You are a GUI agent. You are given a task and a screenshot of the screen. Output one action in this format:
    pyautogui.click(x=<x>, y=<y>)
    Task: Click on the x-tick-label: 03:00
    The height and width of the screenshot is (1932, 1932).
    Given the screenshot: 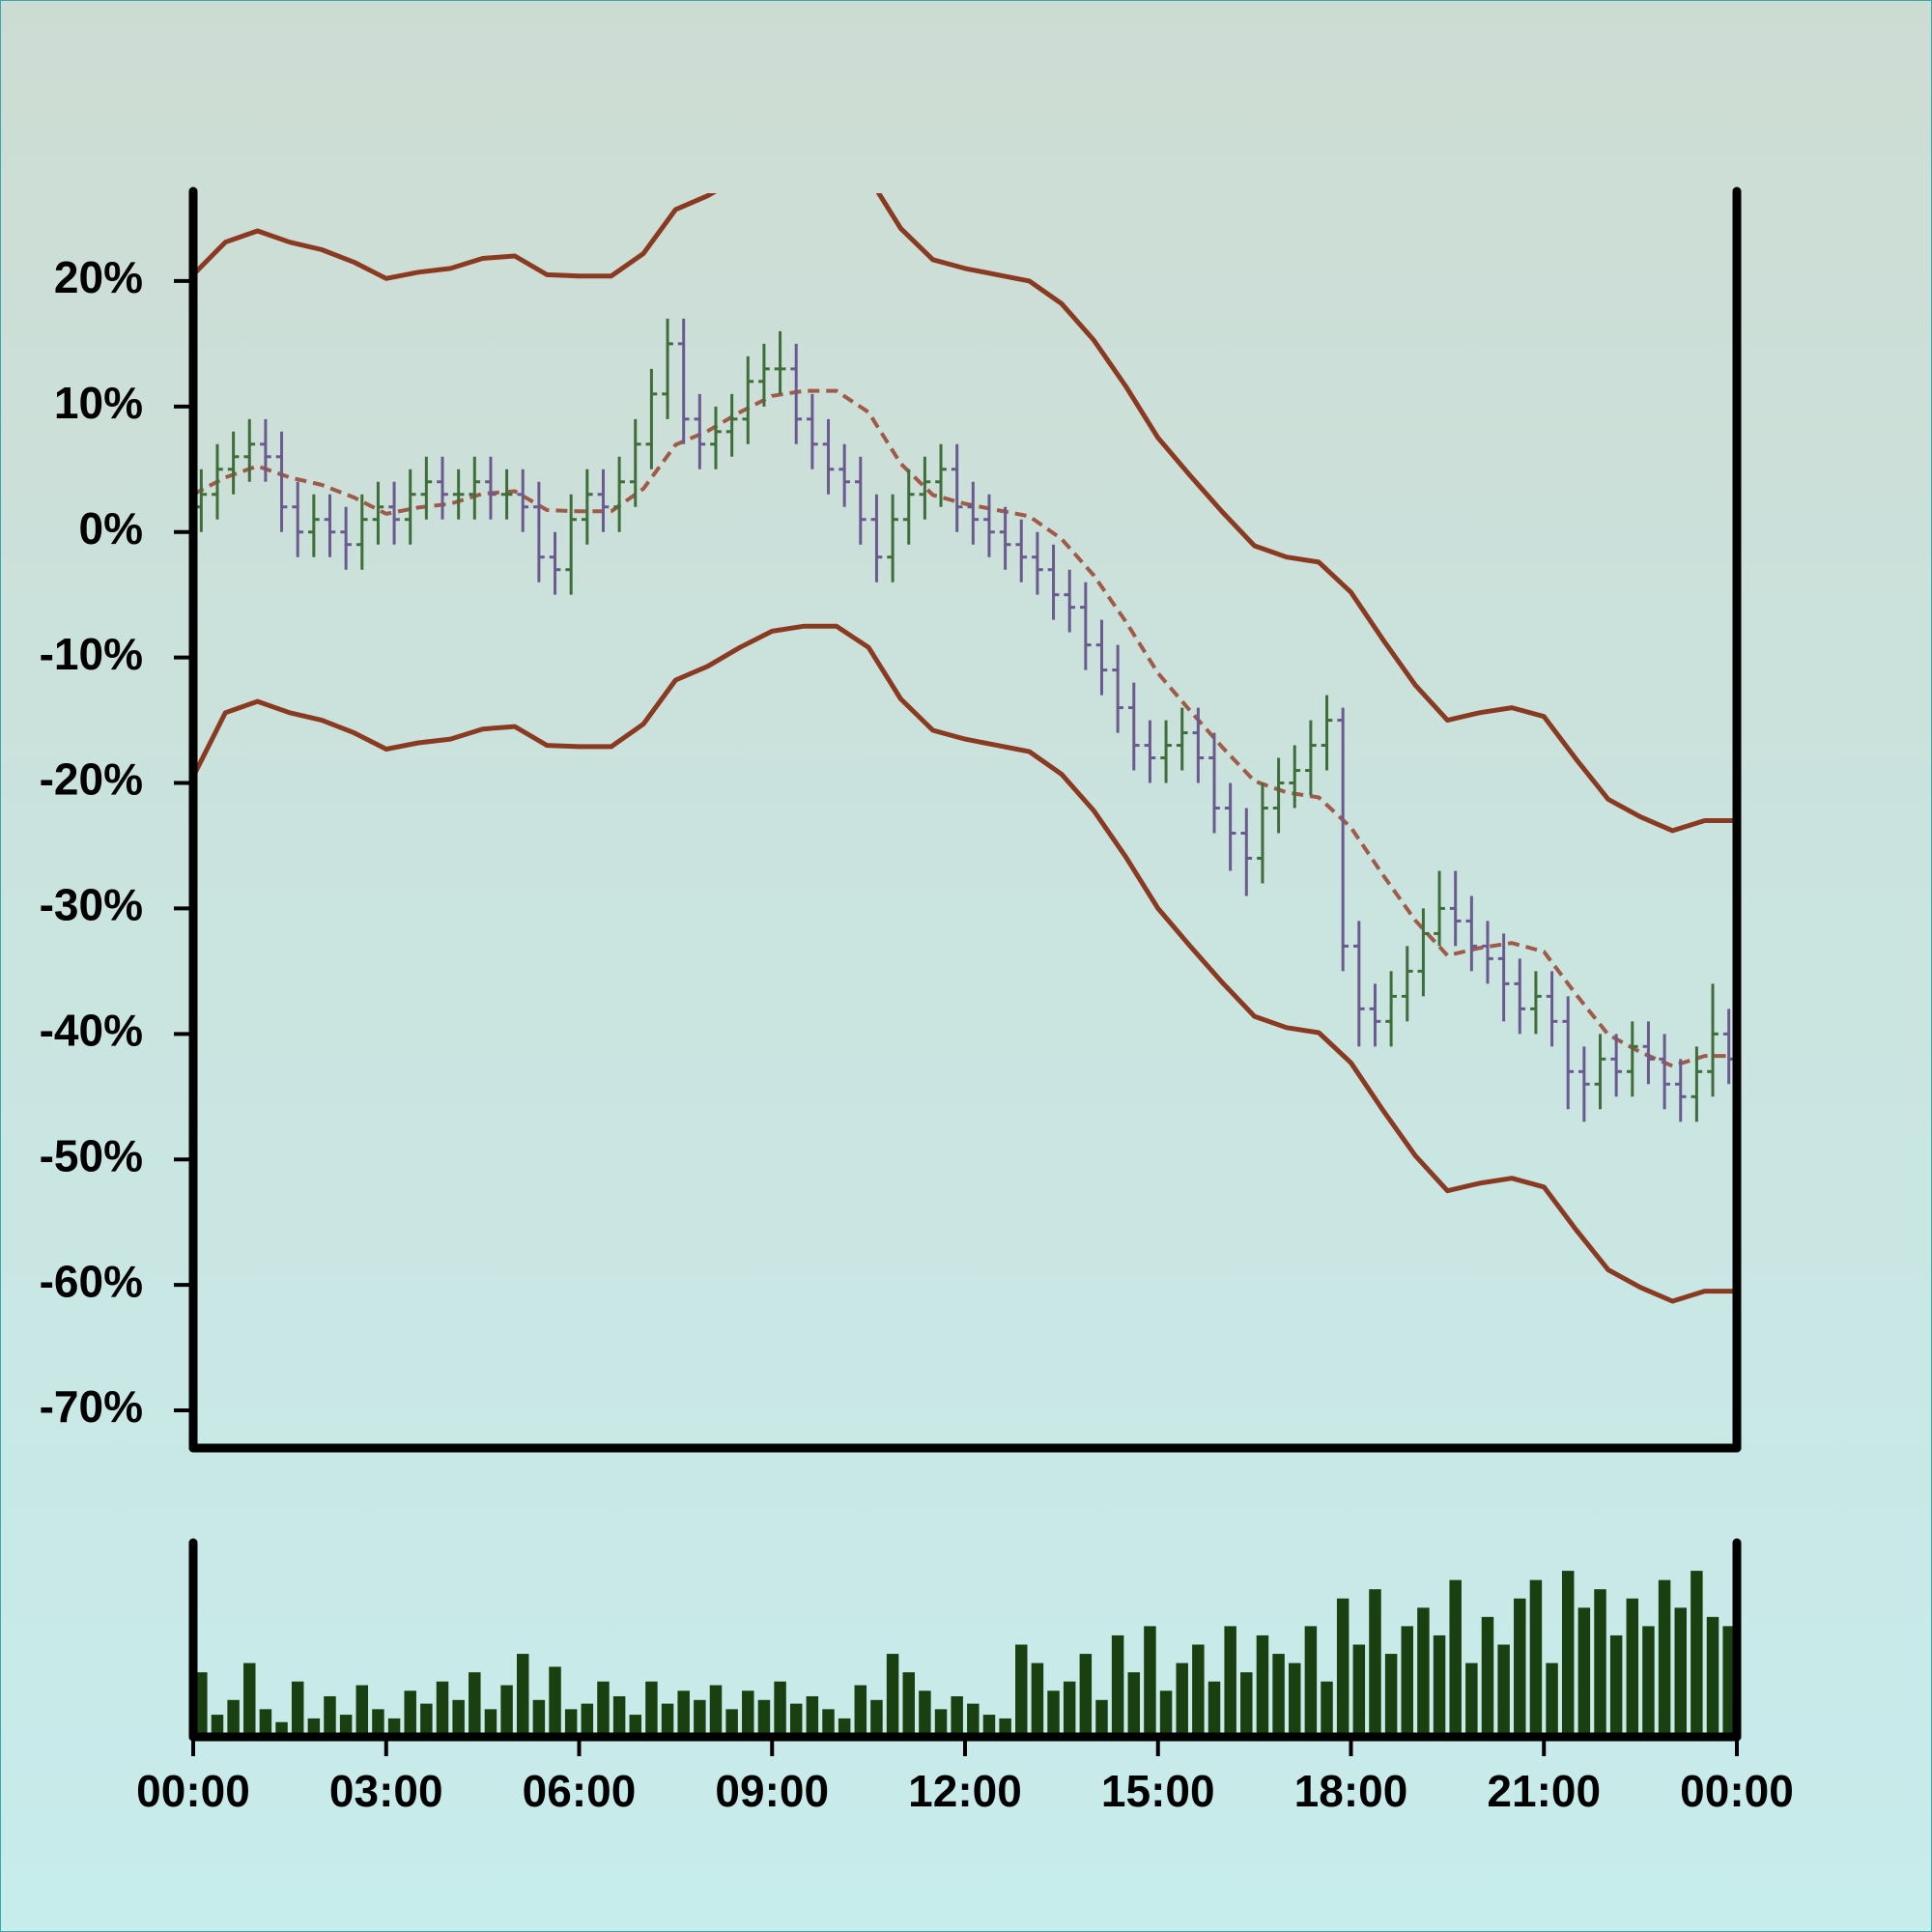 What is the action you would take?
    pyautogui.click(x=386, y=1791)
    